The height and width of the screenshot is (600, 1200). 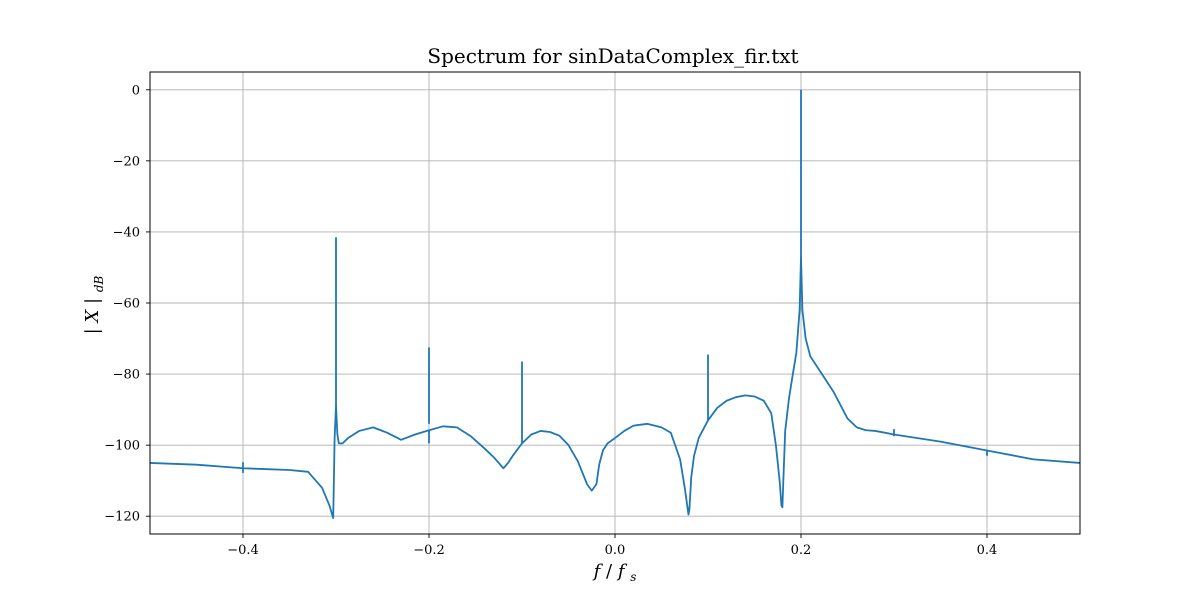 What do you see at coordinates (612, 56) in the screenshot?
I see `chart-title: Spectrum for sinDataComplex_fir.txt` at bounding box center [612, 56].